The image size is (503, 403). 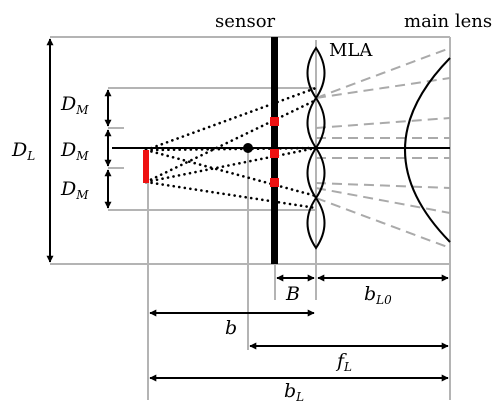 I want to click on sensor-pixel-mid, so click(x=274, y=153).